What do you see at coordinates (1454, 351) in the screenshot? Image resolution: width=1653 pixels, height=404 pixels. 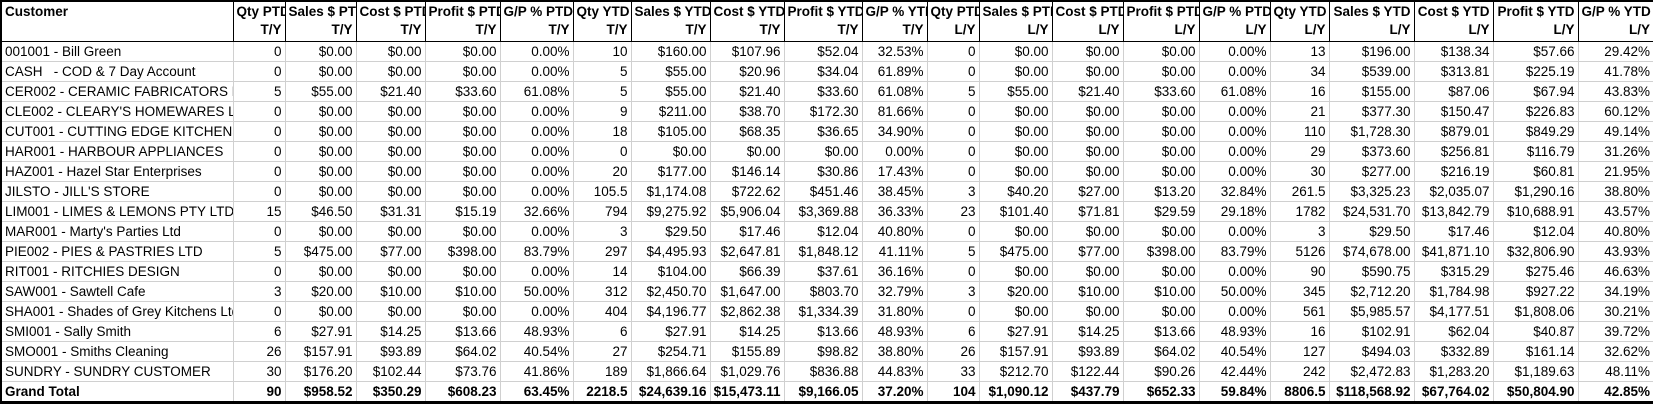 I see `value-cell: $332.89` at bounding box center [1454, 351].